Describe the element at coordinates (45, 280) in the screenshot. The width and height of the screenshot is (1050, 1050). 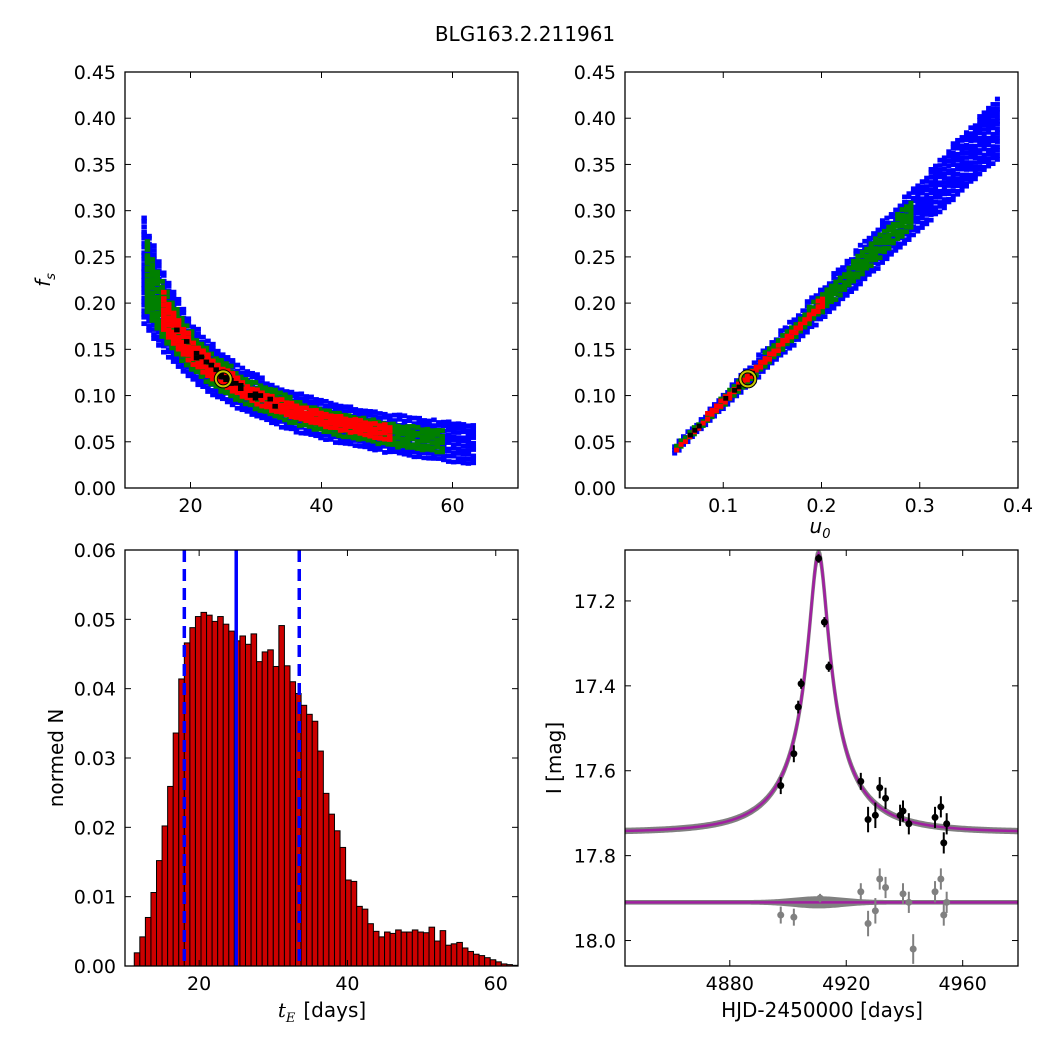
I see `y-axis-label: fs` at that location.